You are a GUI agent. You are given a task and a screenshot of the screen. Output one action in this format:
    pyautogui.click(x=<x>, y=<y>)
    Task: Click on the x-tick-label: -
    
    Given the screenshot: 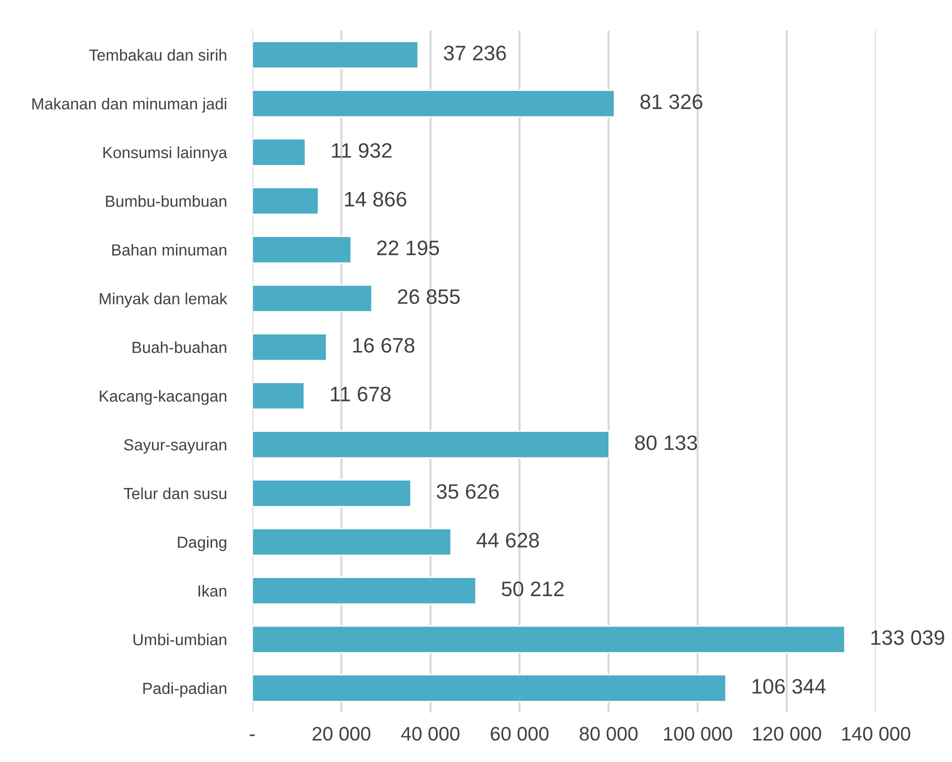 What is the action you would take?
    pyautogui.click(x=252, y=735)
    